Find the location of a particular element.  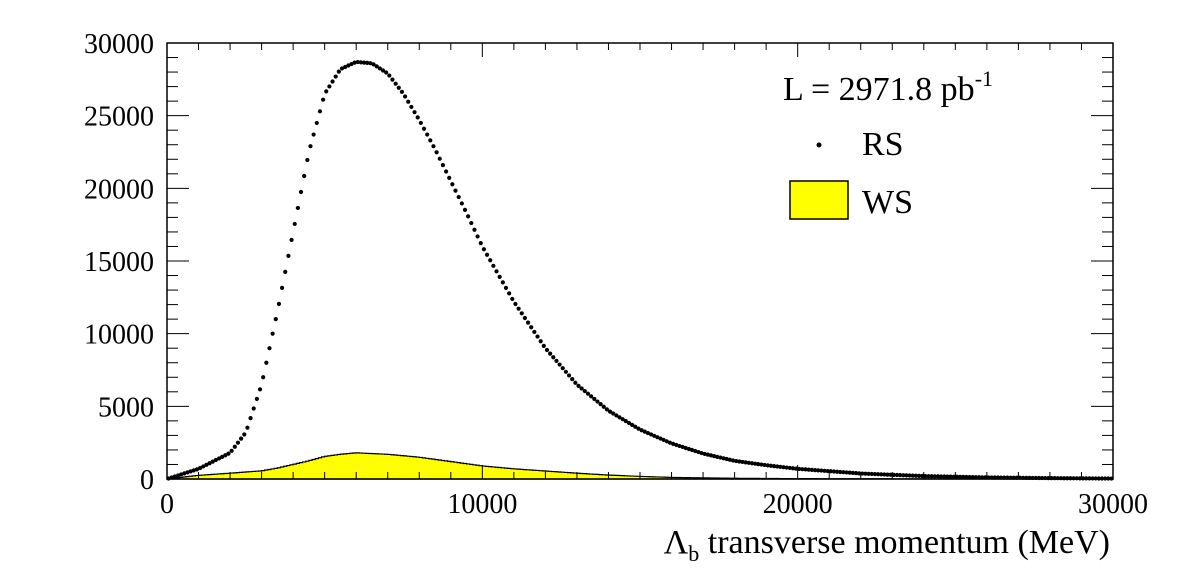

legend-rs-marker is located at coordinates (819, 145).